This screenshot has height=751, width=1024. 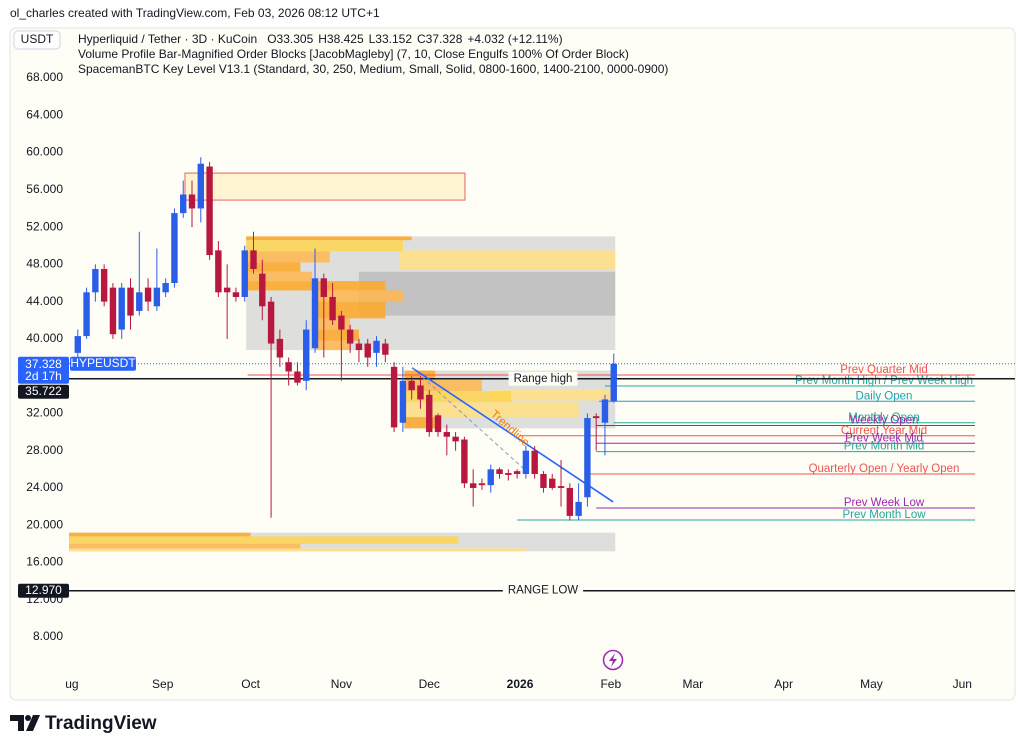 I want to click on currency-button, so click(x=37, y=40).